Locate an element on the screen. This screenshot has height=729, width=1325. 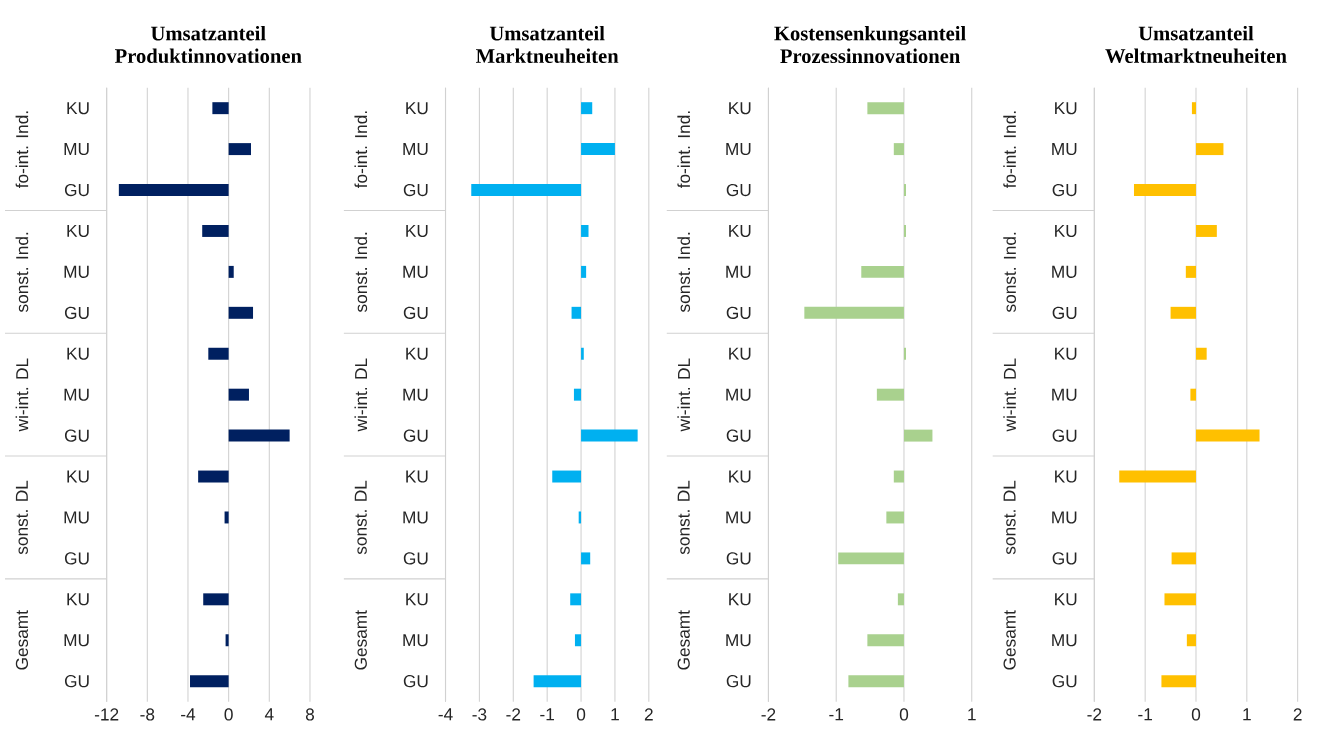
text: Gesamt is located at coordinates (360, 640).